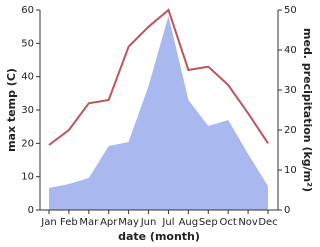 The image size is (320, 247). What do you see at coordinates (27, 77) in the screenshot?
I see `y-tick-label: 40` at bounding box center [27, 77].